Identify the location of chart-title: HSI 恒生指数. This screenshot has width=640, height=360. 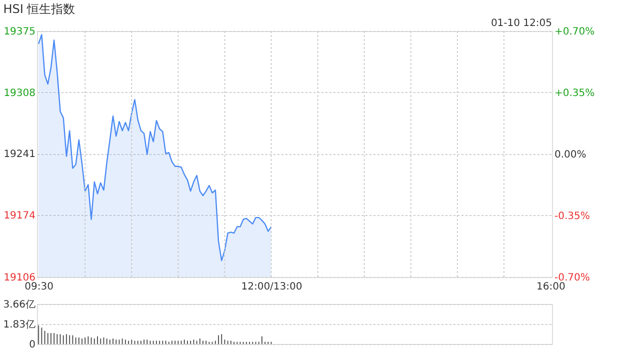
(39, 9).